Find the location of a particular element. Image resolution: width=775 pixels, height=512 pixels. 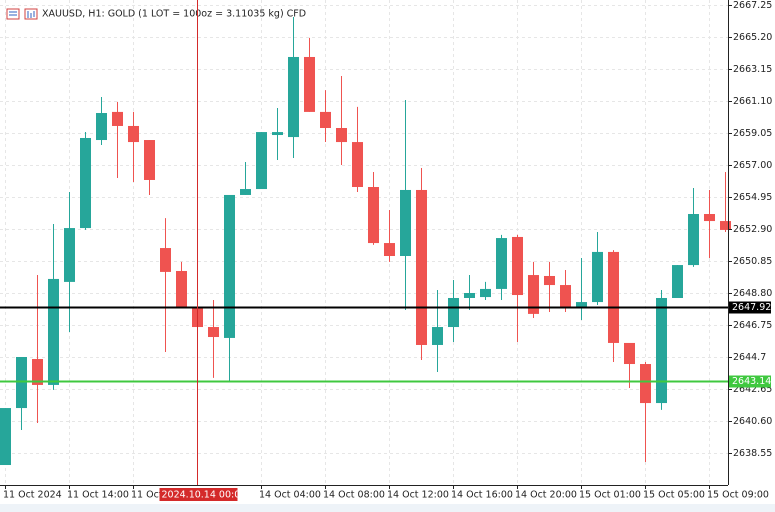

y-tick-label: 2640.60 is located at coordinates (752, 421).